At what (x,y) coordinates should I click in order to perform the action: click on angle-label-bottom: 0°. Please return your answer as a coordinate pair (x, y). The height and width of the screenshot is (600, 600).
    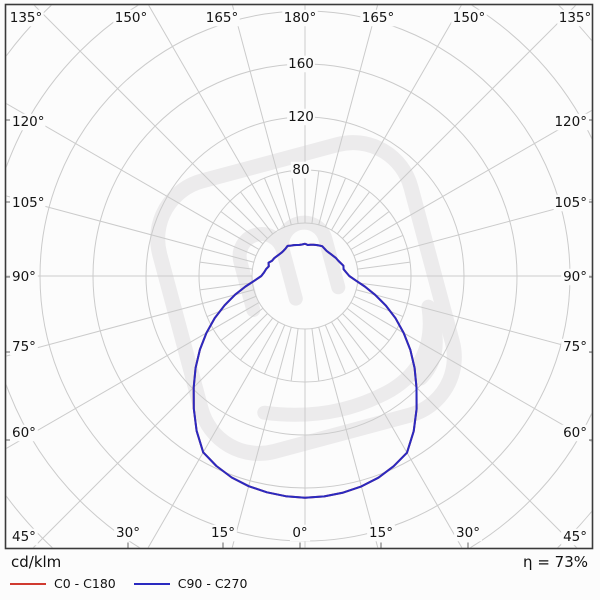
    Looking at the image, I should click on (299, 533).